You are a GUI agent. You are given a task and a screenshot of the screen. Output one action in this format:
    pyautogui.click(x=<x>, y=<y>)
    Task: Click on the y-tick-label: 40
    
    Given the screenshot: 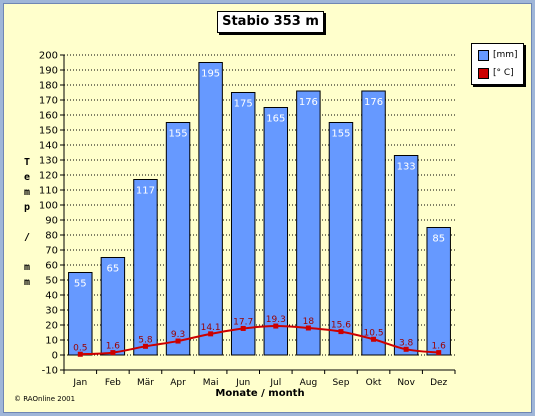 What is the action you would take?
    pyautogui.click(x=51, y=296)
    